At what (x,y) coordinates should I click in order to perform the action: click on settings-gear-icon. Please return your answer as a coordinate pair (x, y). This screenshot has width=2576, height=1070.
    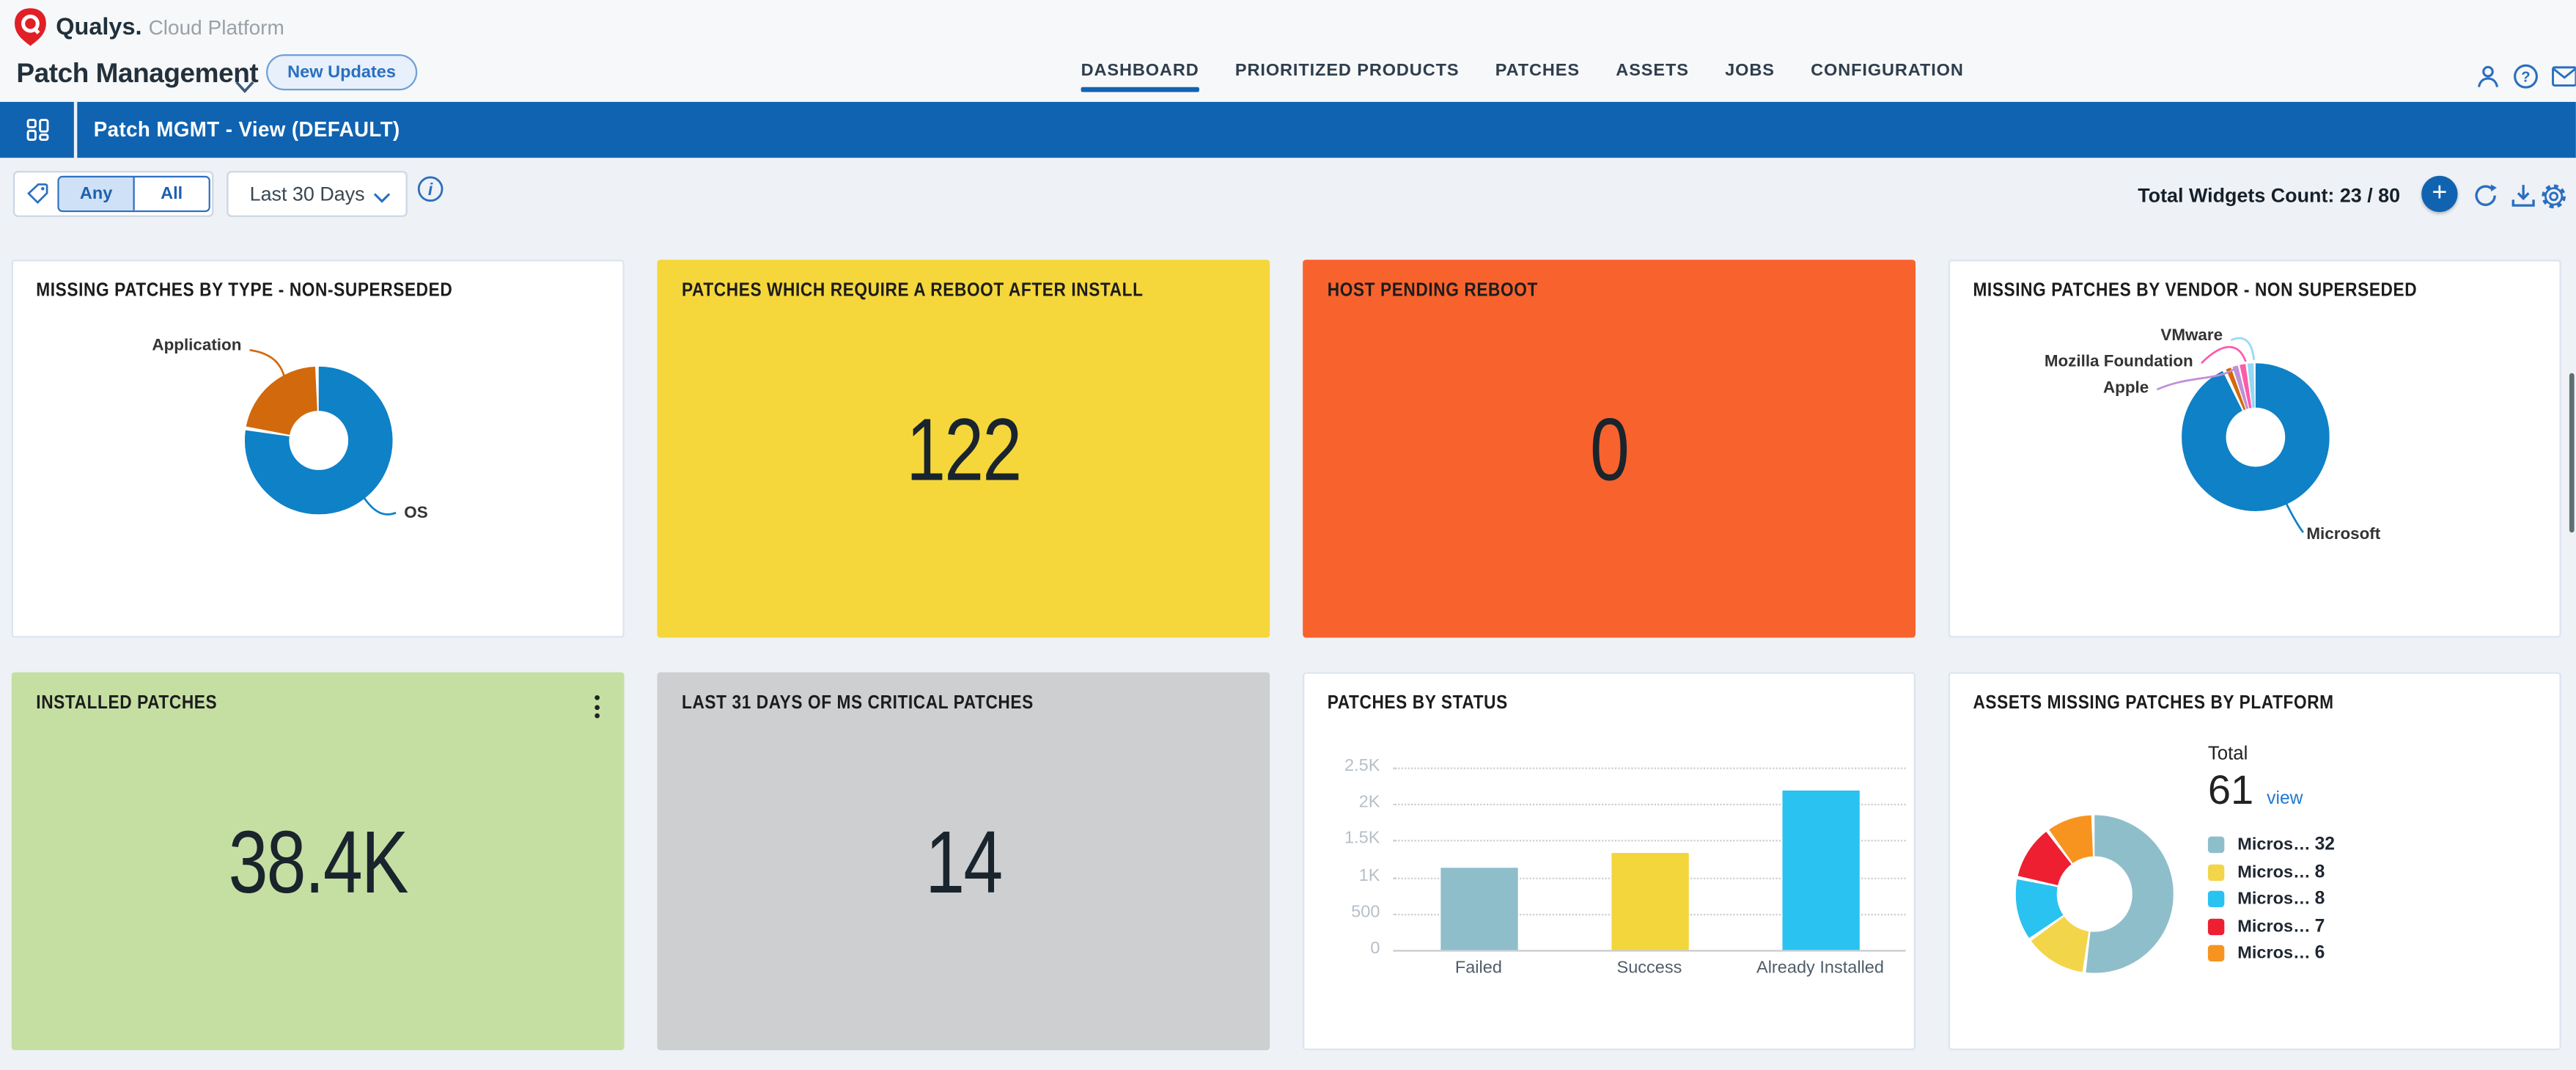
    Looking at the image, I should click on (2554, 196).